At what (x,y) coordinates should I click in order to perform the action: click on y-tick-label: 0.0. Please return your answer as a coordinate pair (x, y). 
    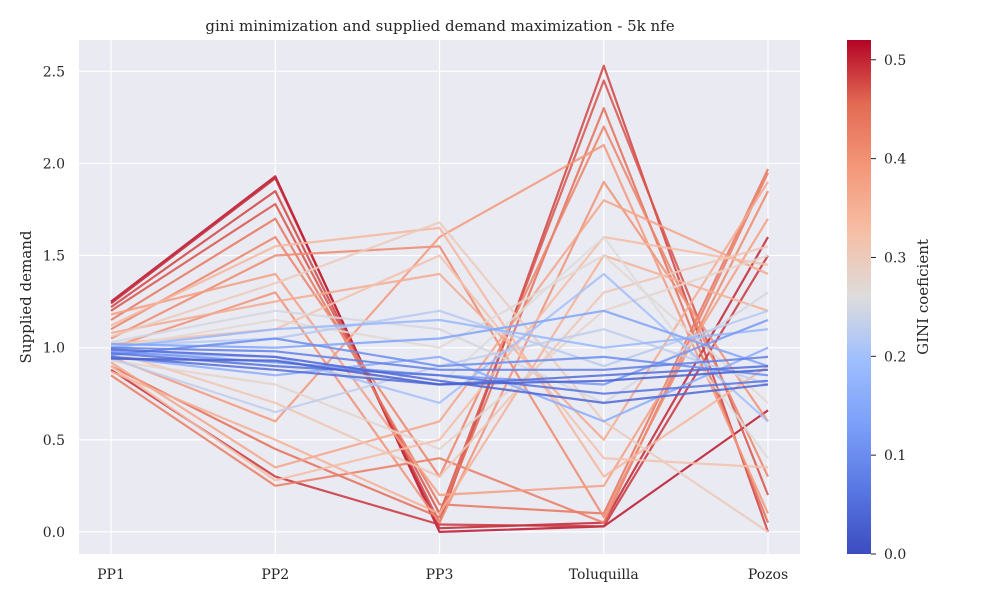
    Looking at the image, I should click on (54, 533).